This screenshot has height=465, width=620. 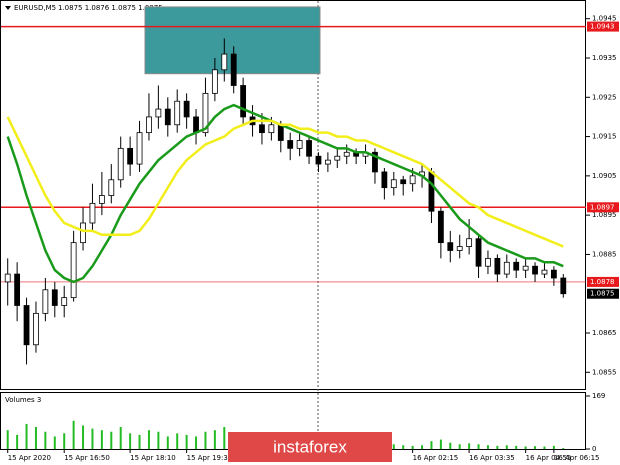 I want to click on x-tick-label: 16 Apr 06:15, so click(x=577, y=458).